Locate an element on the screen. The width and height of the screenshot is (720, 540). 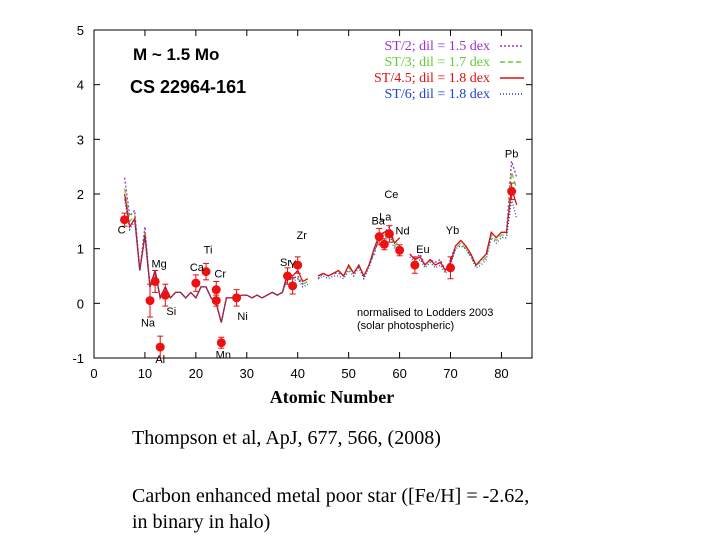
x-tick-label: 40 is located at coordinates (297, 373).